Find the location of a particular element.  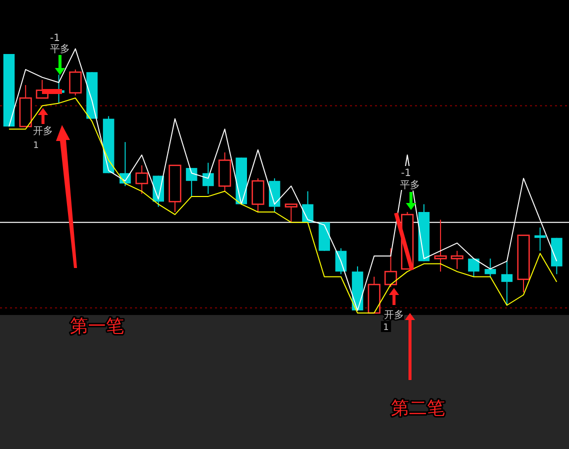

annotation: -1 is located at coordinates (406, 173).